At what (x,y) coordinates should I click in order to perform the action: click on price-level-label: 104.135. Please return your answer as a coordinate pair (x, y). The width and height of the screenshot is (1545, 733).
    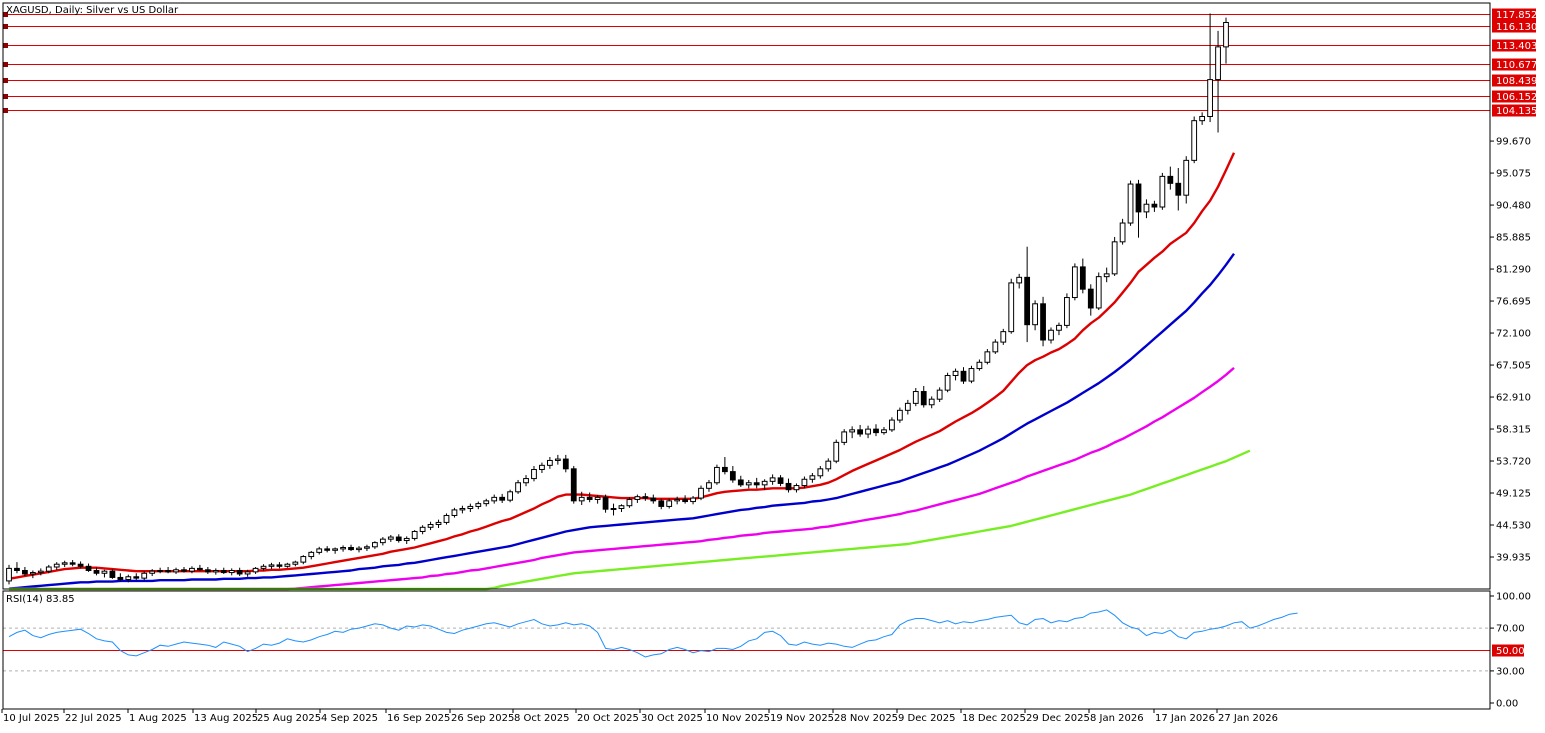
    Looking at the image, I should click on (1516, 111).